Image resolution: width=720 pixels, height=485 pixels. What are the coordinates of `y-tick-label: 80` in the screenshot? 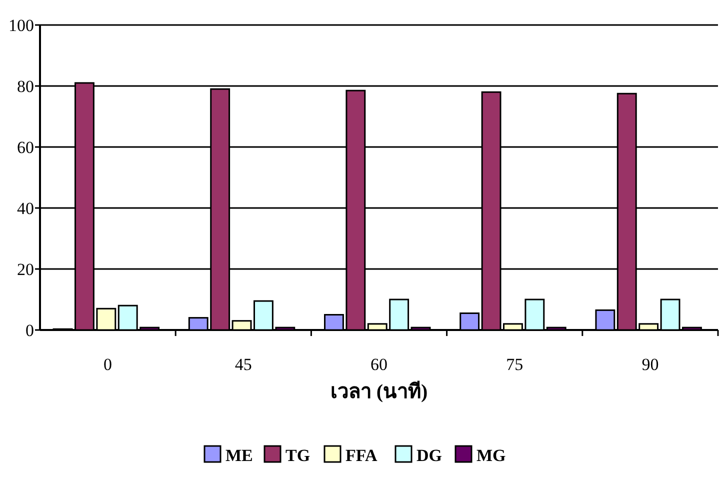 It's located at (25, 86).